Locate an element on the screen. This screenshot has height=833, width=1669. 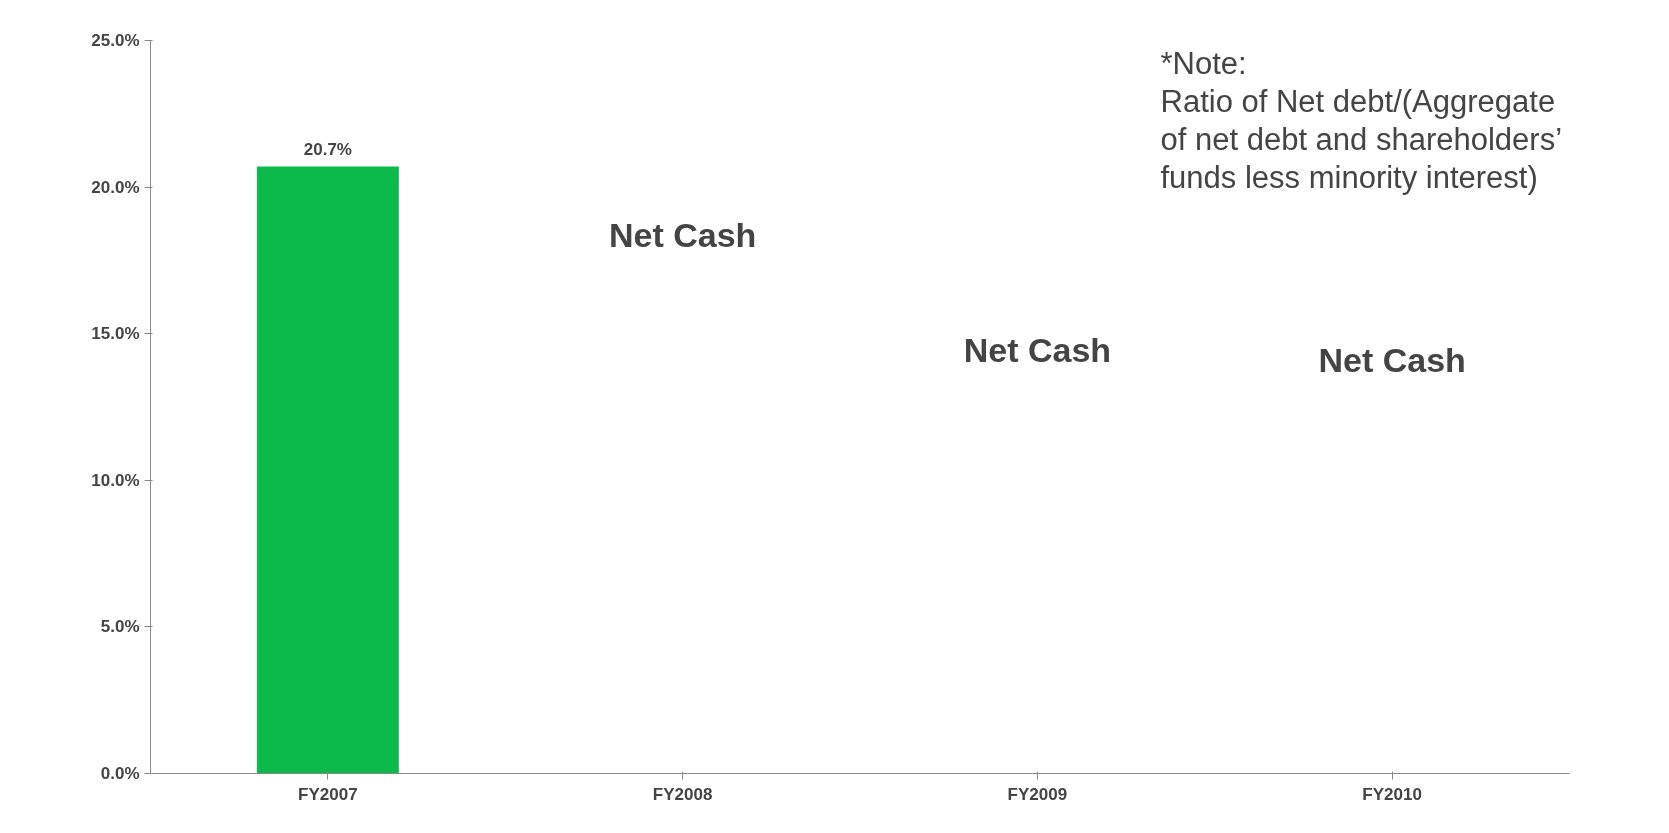
data-label: 20.7% is located at coordinates (327, 149).